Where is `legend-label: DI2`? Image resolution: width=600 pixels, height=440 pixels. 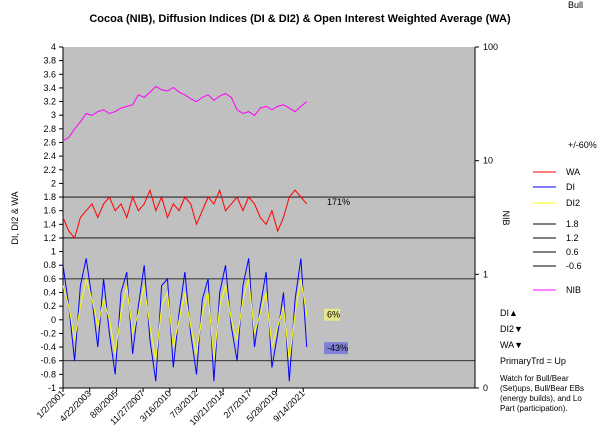 legend-label: DI2 is located at coordinates (573, 203).